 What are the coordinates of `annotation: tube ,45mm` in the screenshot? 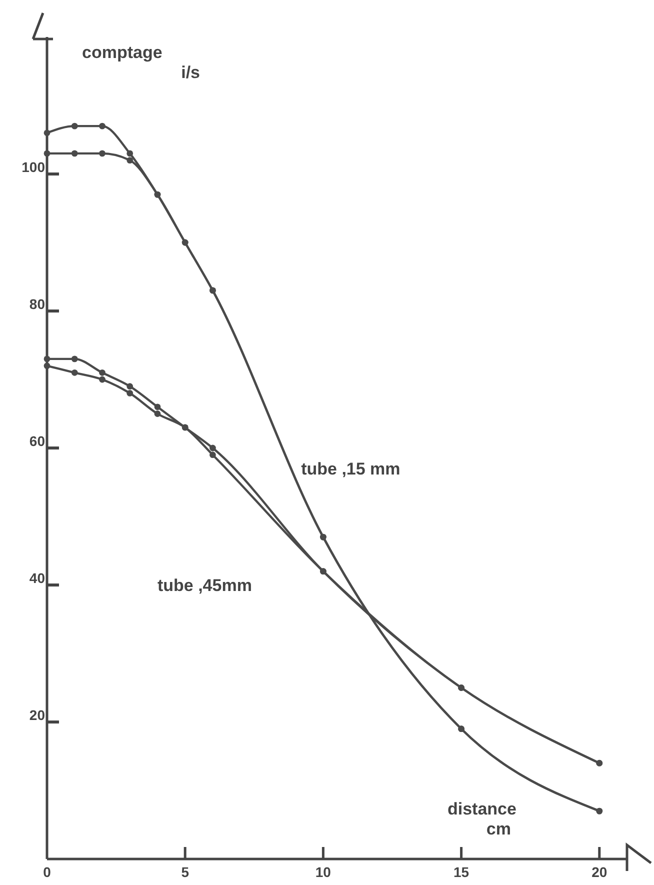 It's located at (204, 585).